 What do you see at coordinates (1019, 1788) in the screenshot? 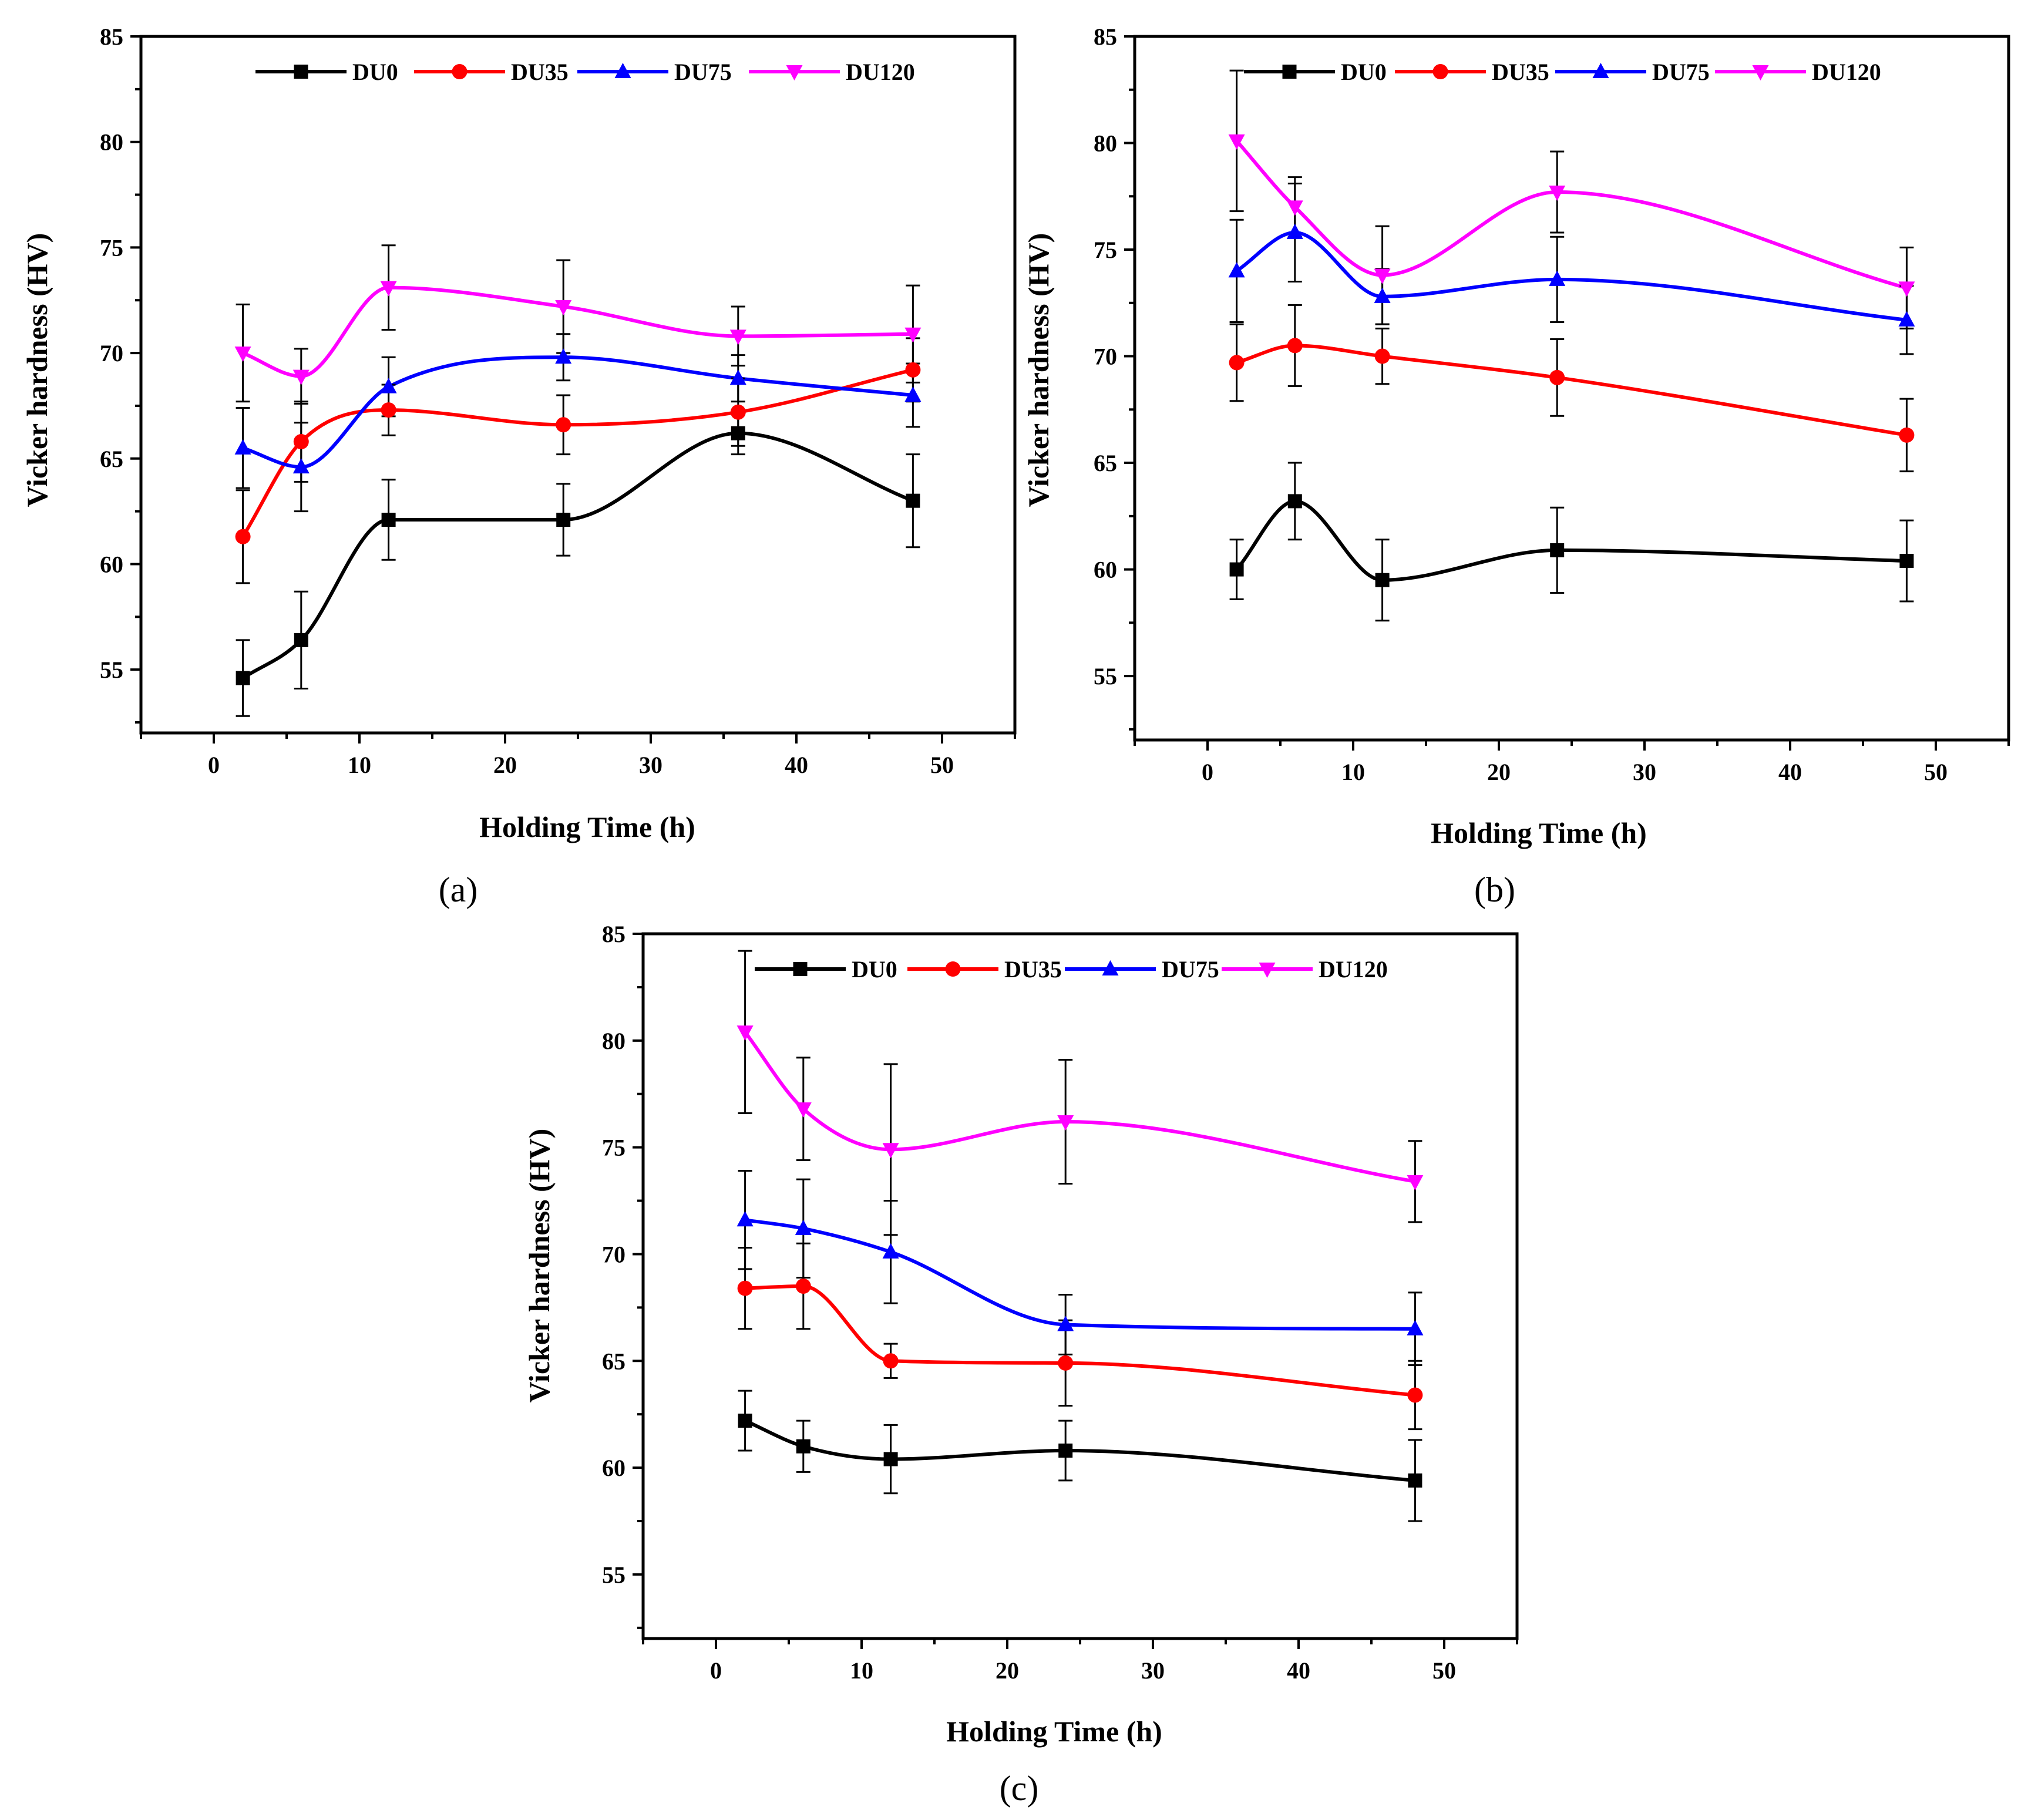
I see `panel-label-c: (c)` at bounding box center [1019, 1788].